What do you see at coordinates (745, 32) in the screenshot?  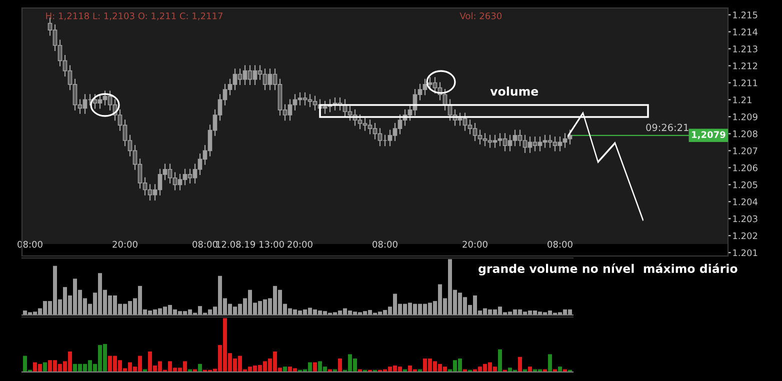 I see `y-tick-label: 1.214` at bounding box center [745, 32].